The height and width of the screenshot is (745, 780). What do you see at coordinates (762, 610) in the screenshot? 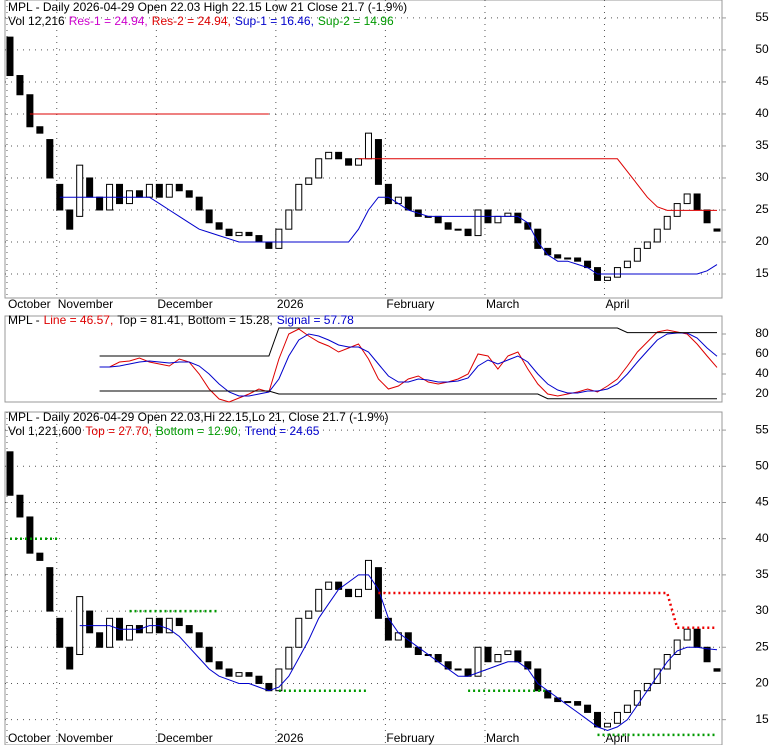
I see `y-tick-label: 30` at bounding box center [762, 610].